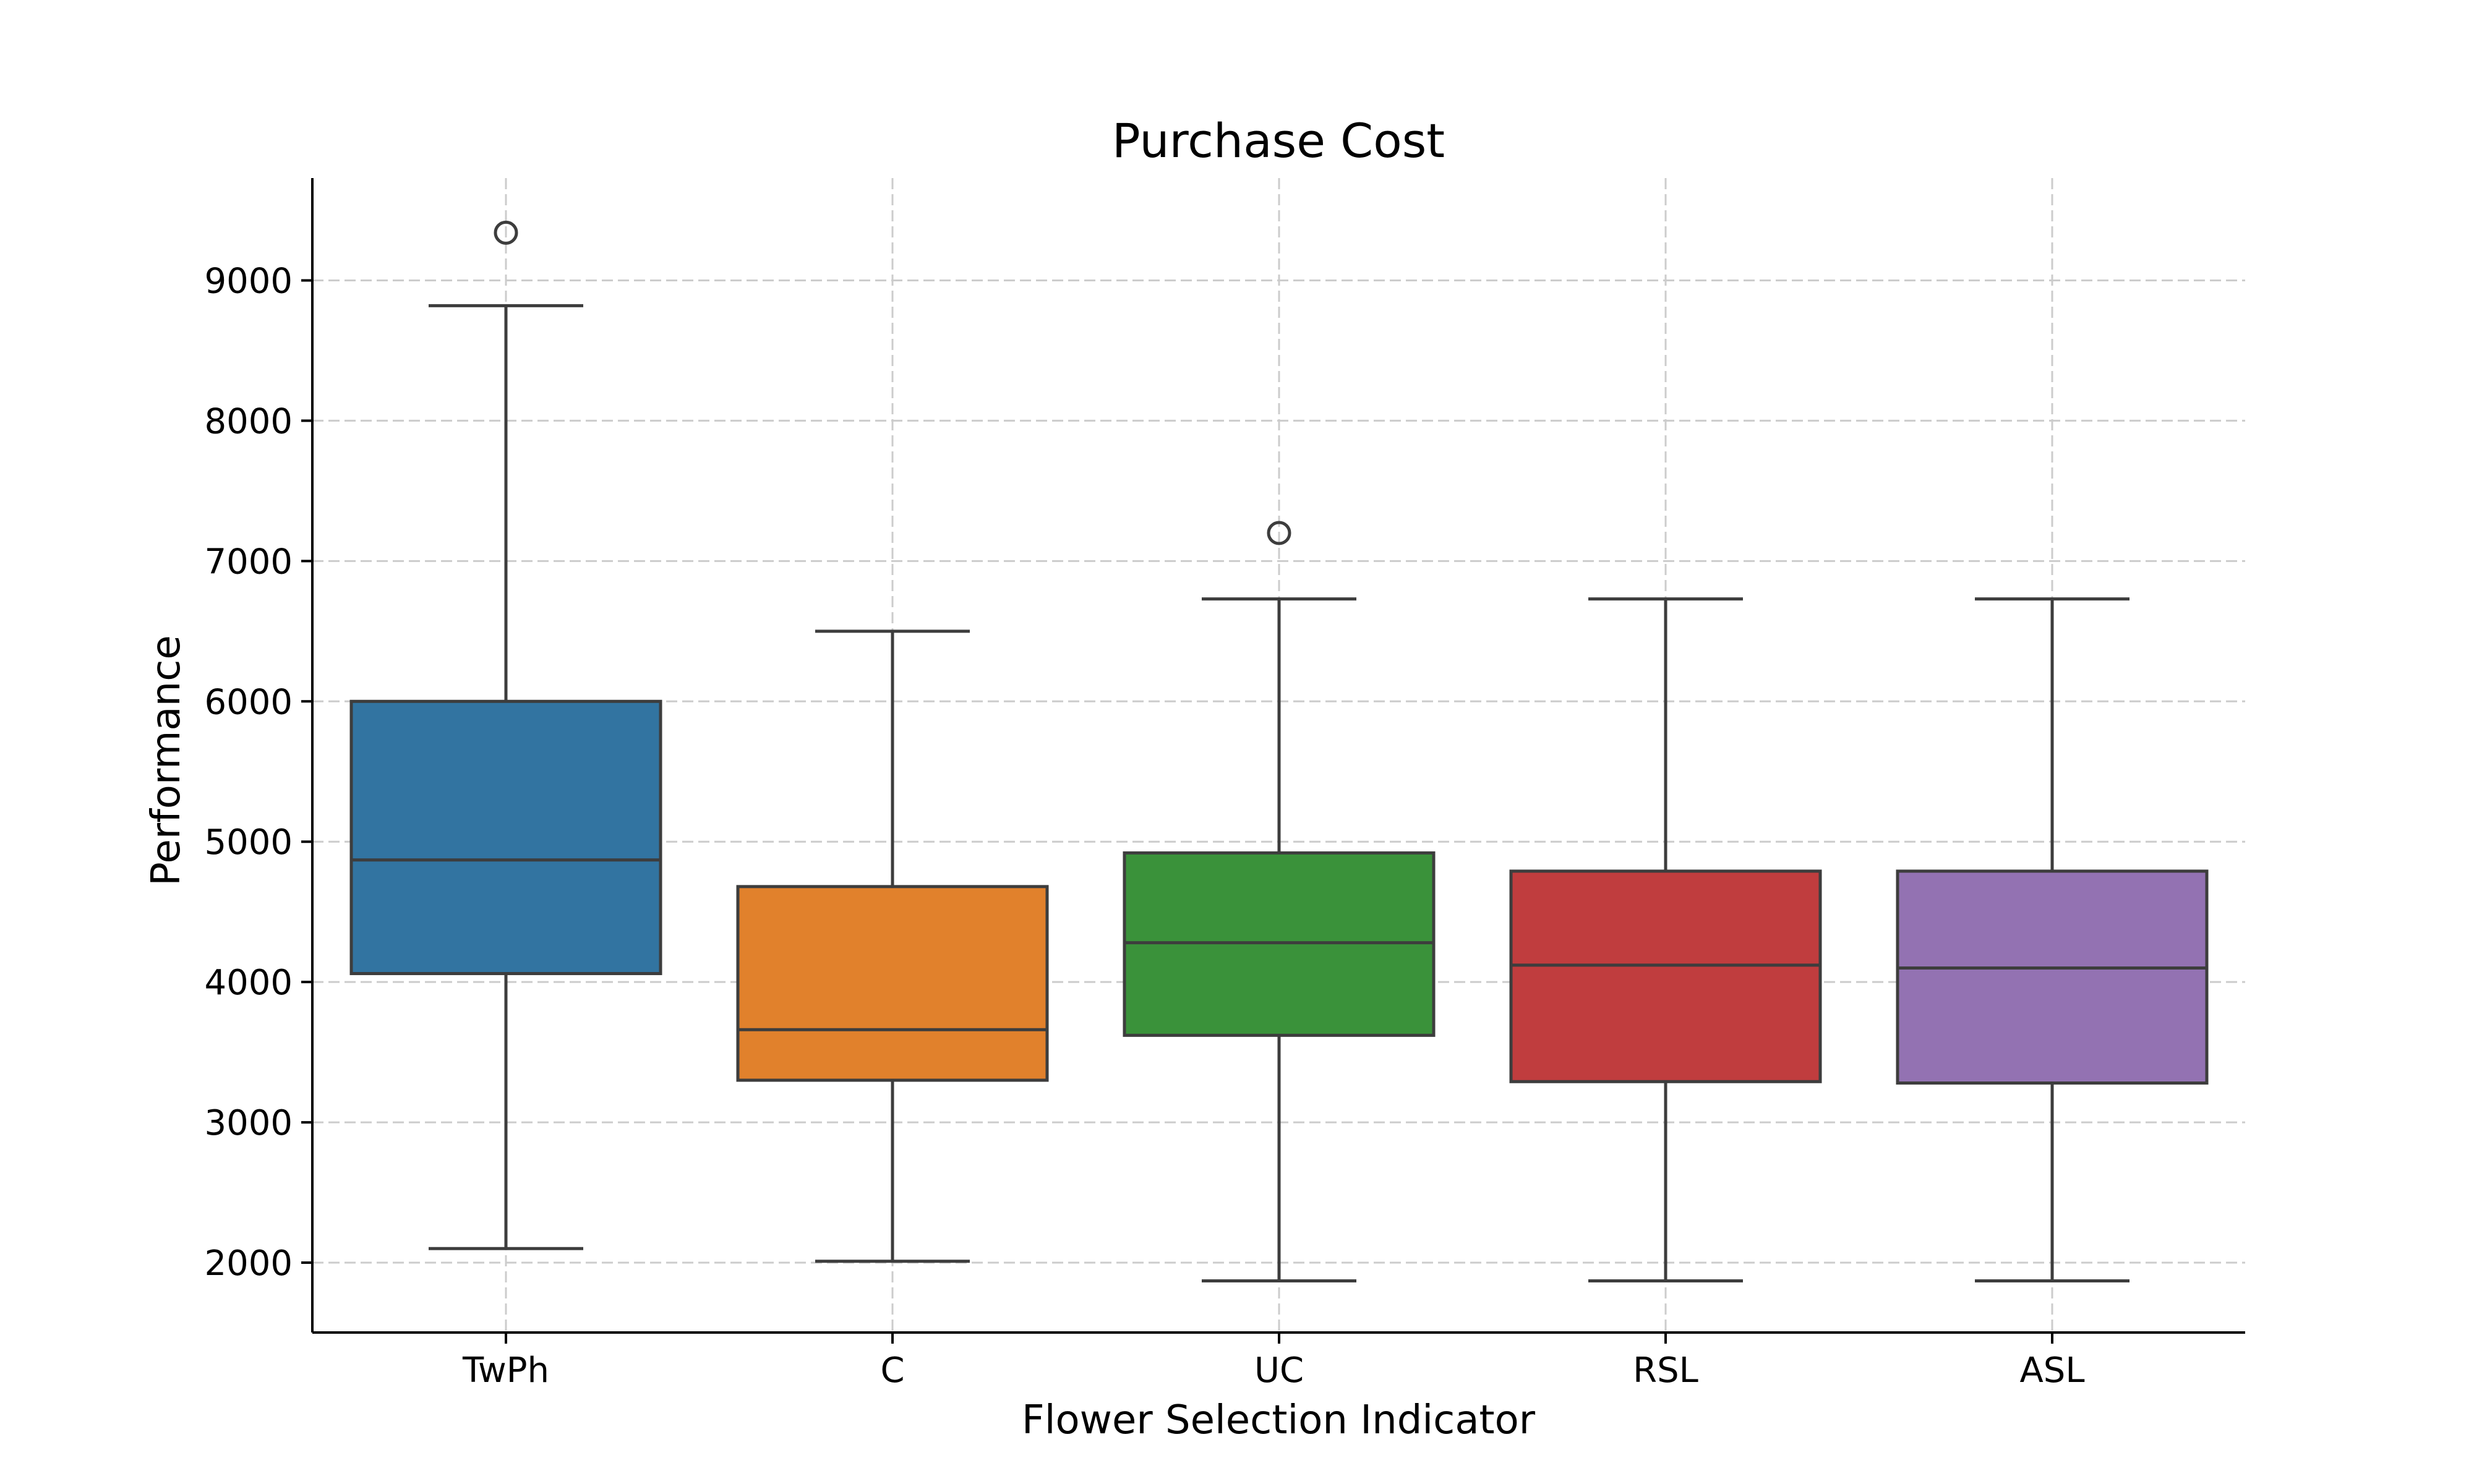  Describe the element at coordinates (2051, 1370) in the screenshot. I see `x-tick-label: ASL` at that location.